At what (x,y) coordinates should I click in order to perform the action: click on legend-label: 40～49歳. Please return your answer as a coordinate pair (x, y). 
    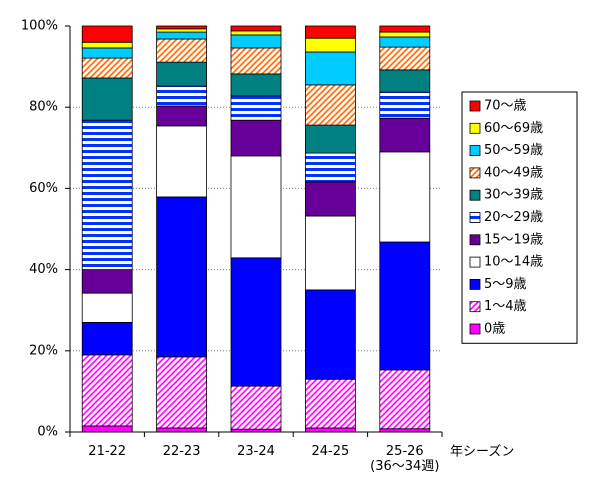
    Looking at the image, I should click on (513, 172).